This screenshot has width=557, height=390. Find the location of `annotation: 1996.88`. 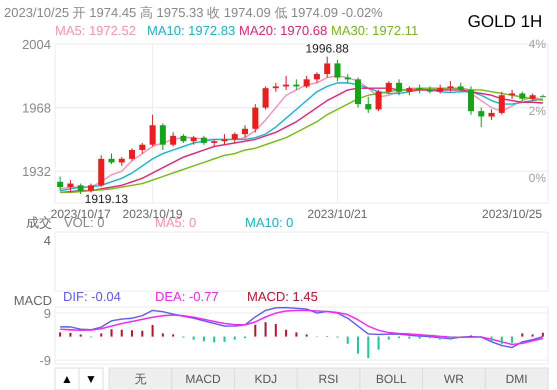

annotation: 1996.88 is located at coordinates (327, 49).